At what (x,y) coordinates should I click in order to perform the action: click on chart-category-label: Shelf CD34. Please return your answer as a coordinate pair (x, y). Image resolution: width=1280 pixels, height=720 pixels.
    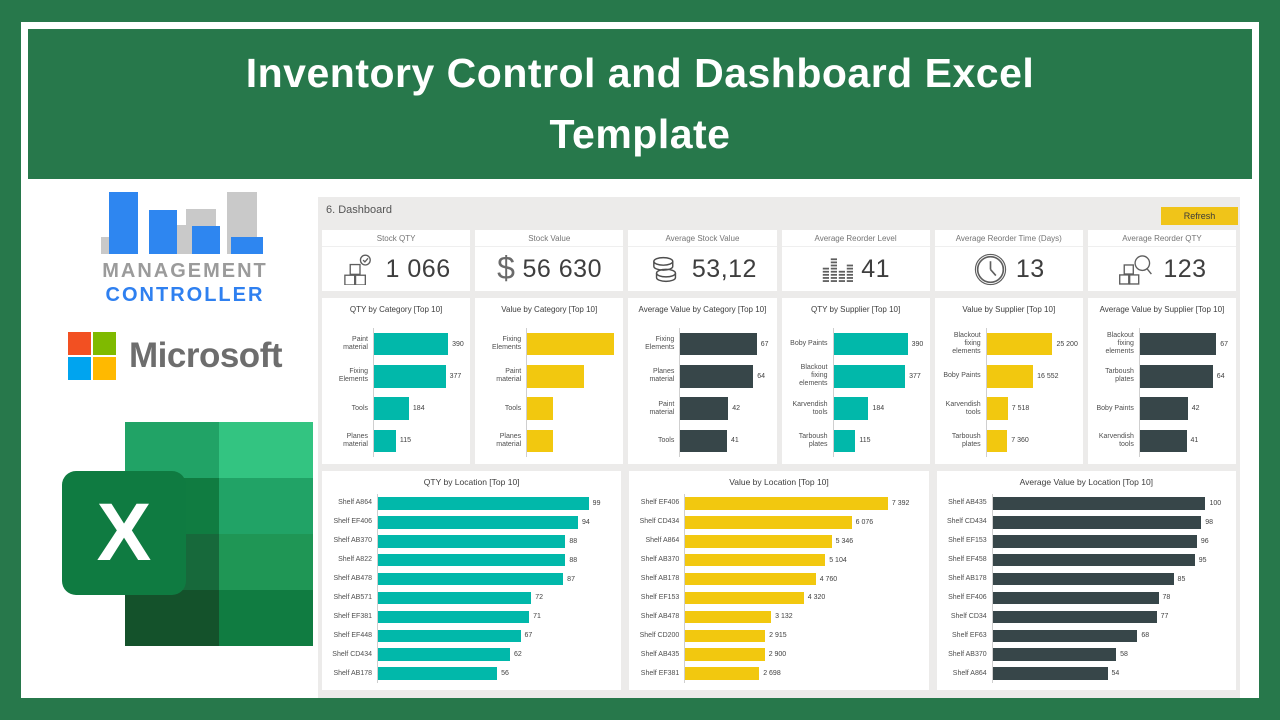
    Looking at the image, I should click on (968, 616).